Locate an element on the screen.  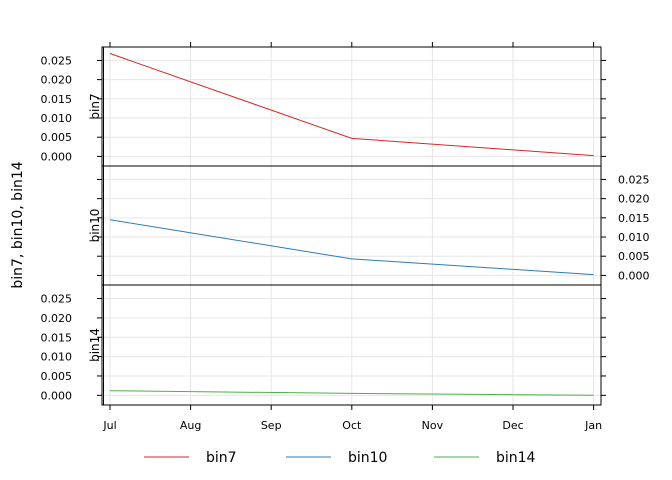
x-tick-label: Dec is located at coordinates (512, 425).